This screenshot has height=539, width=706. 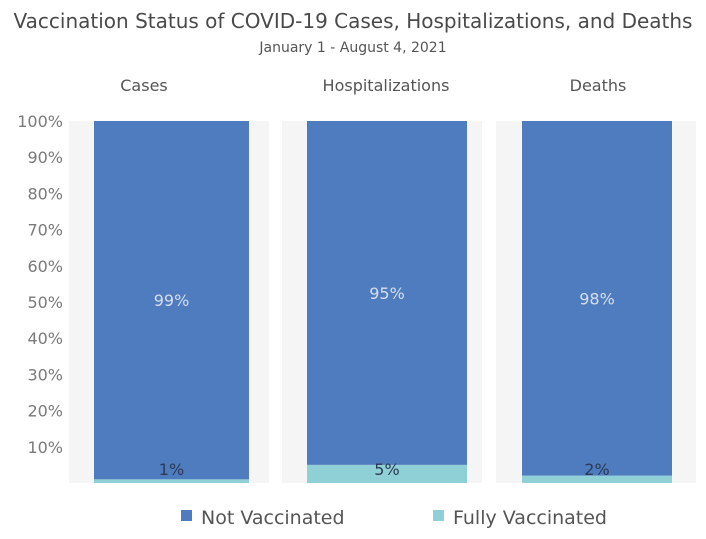 I want to click on y-tick-label: 80%, so click(x=45, y=193).